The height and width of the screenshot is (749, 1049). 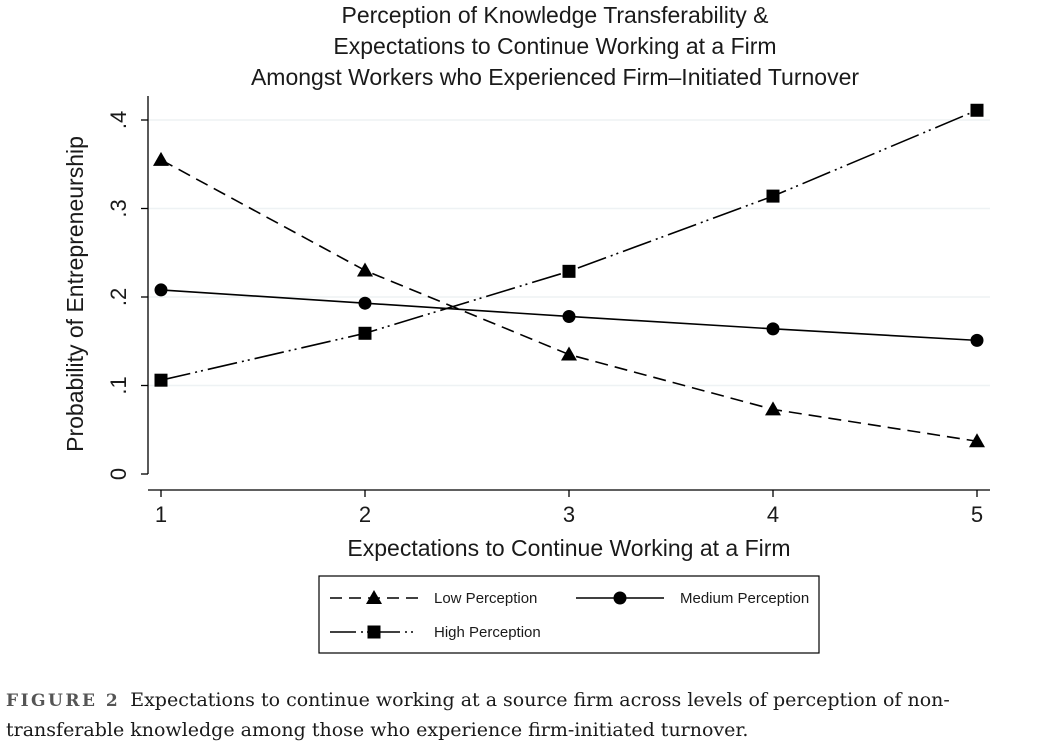 I want to click on legend-marker-high-perception, so click(x=374, y=632).